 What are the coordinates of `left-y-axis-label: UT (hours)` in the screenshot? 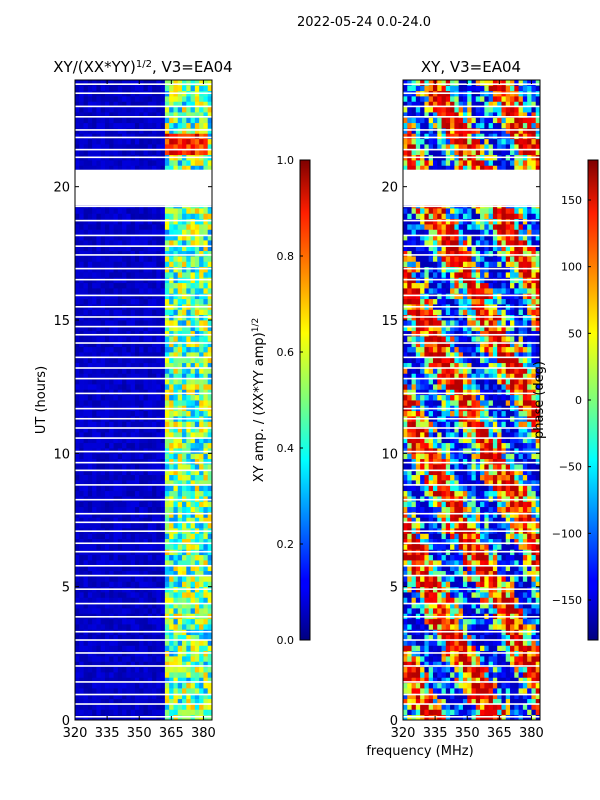 It's located at (41, 400).